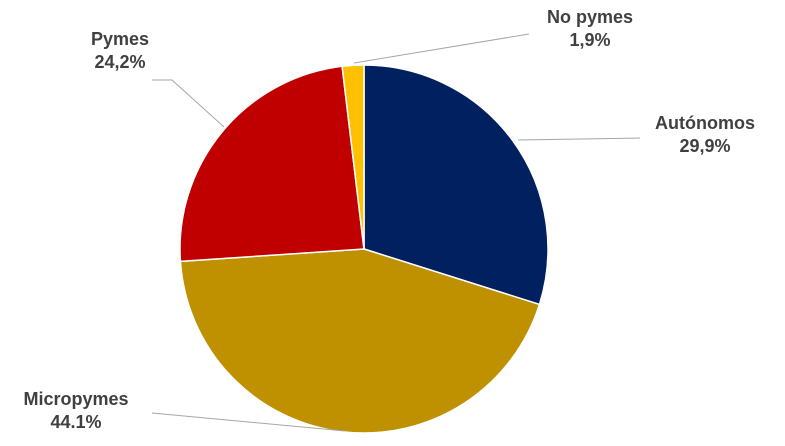 This screenshot has width=785, height=446. Describe the element at coordinates (272, 164) in the screenshot. I see `pie-slice-pymes` at that location.